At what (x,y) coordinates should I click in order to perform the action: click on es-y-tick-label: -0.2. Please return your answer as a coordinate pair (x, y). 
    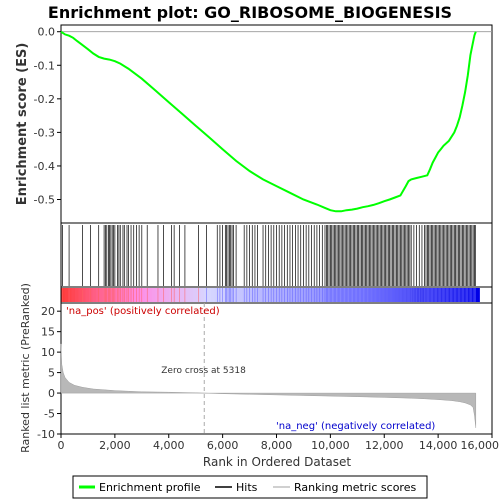
    Looking at the image, I should click on (44, 99).